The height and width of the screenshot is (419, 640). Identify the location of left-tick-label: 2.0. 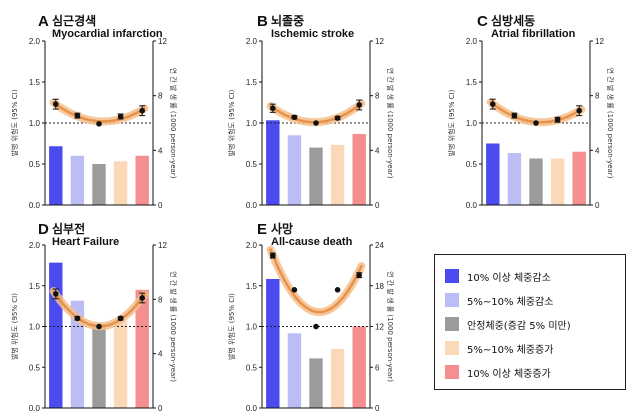
(252, 41).